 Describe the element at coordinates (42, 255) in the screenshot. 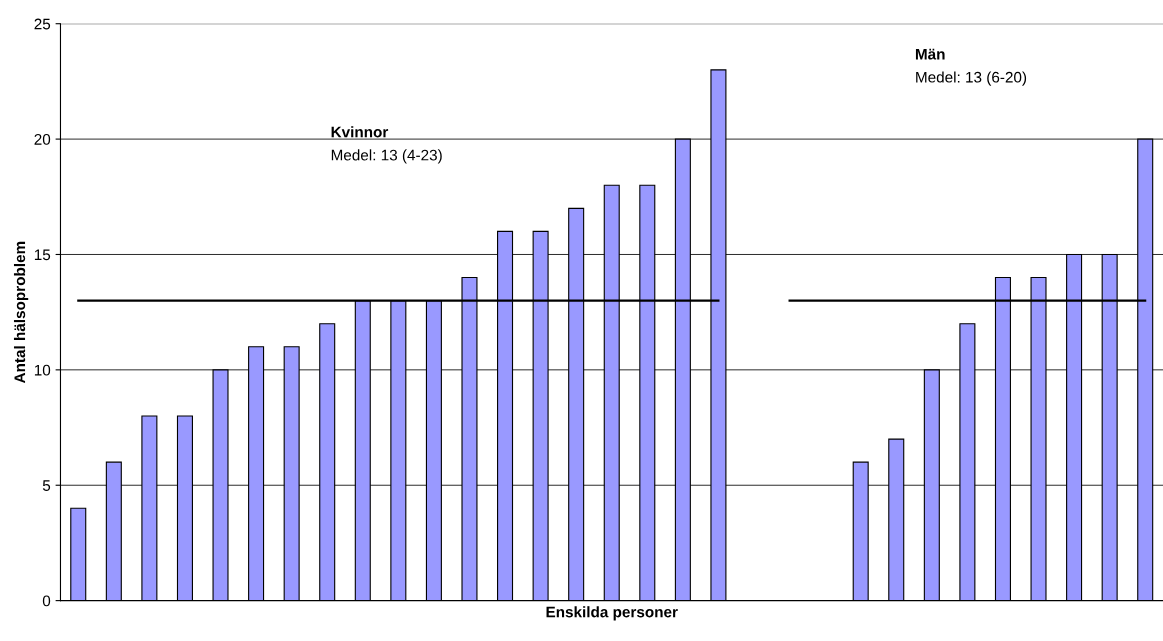

I see `y-tick-label: 15` at that location.